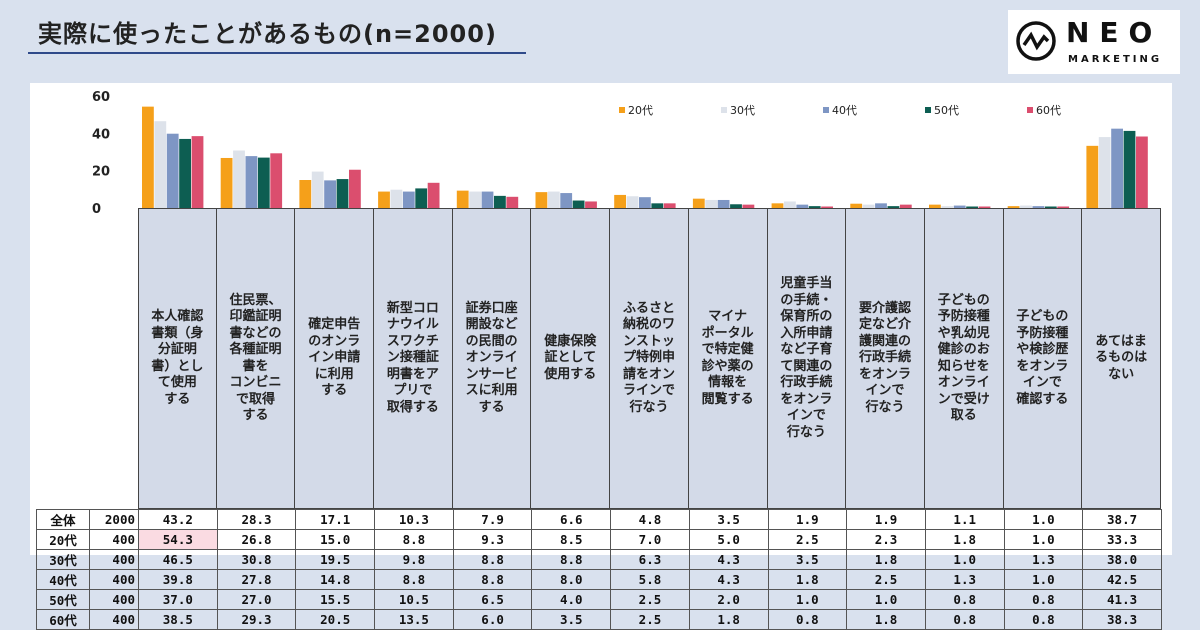 This screenshot has width=1200, height=630. I want to click on table-cell: 1.1, so click(964, 519).